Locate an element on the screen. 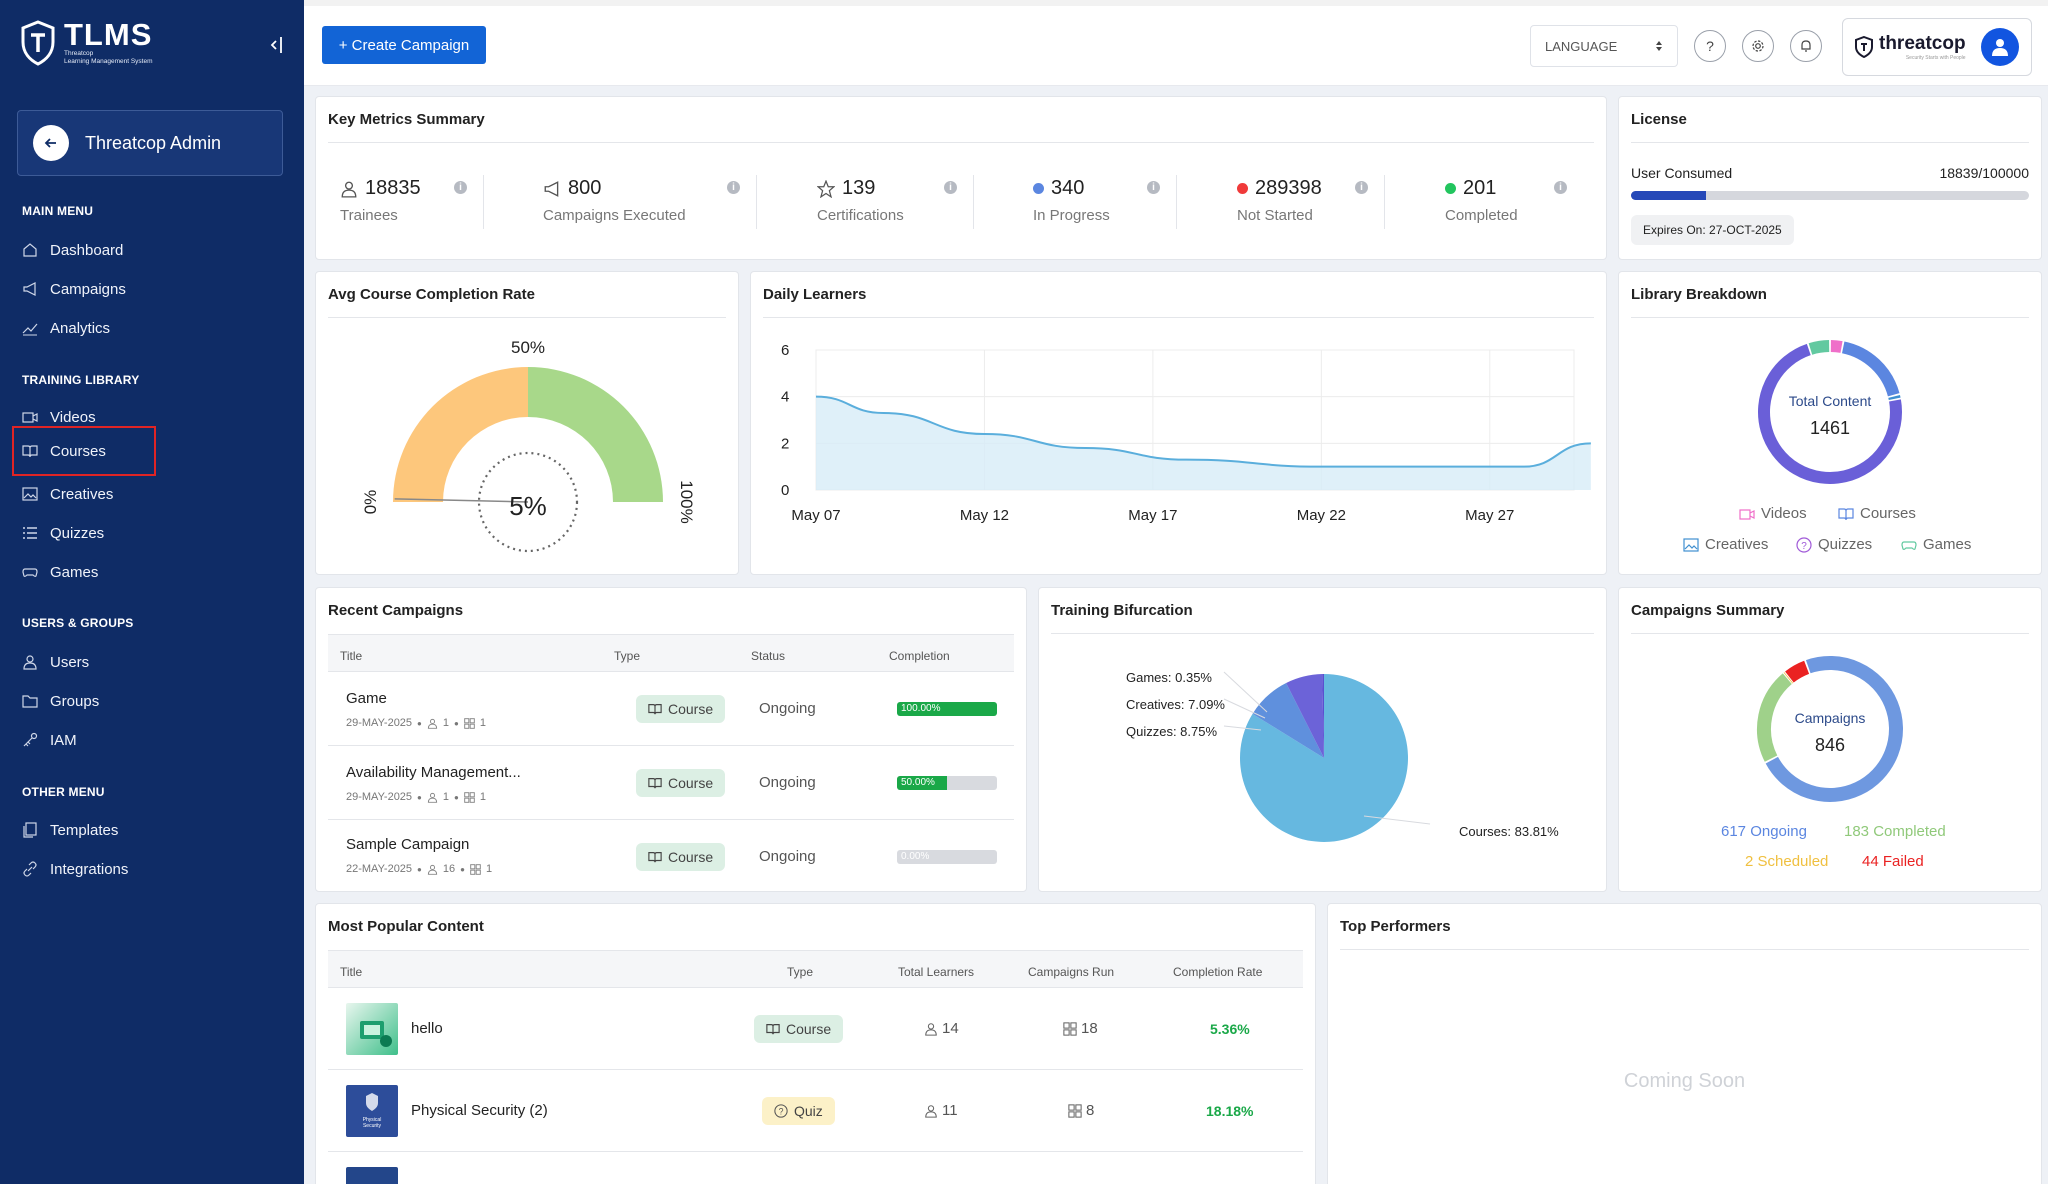 The height and width of the screenshot is (1184, 2048). legend-quizzes: ? Quizzes is located at coordinates (1834, 544).